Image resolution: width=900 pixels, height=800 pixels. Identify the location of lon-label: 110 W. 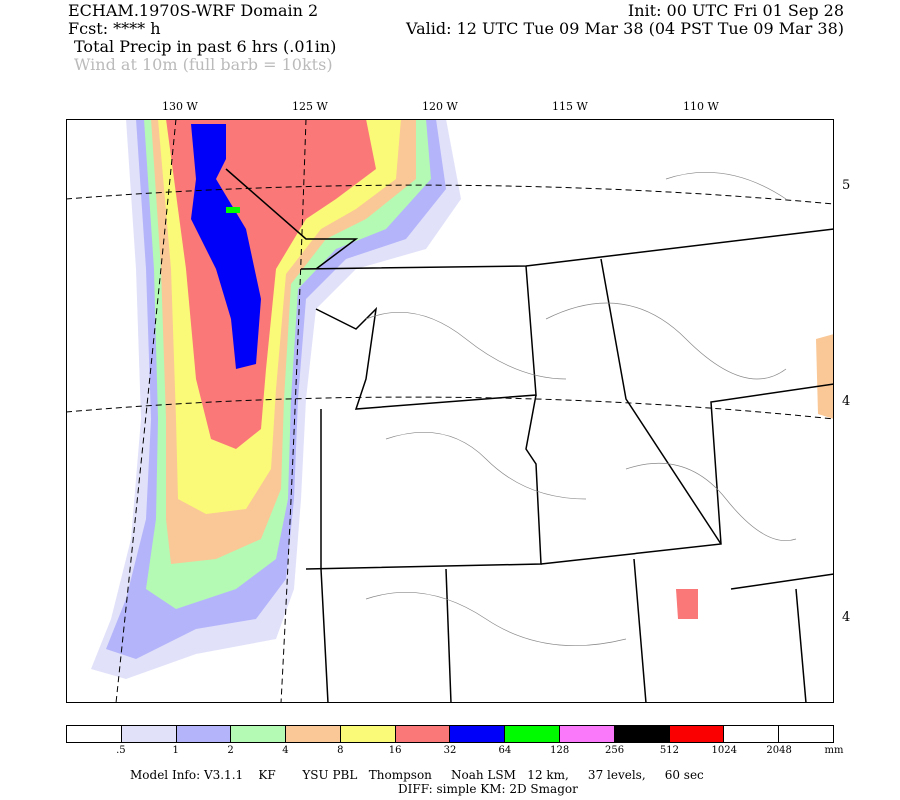
(701, 106).